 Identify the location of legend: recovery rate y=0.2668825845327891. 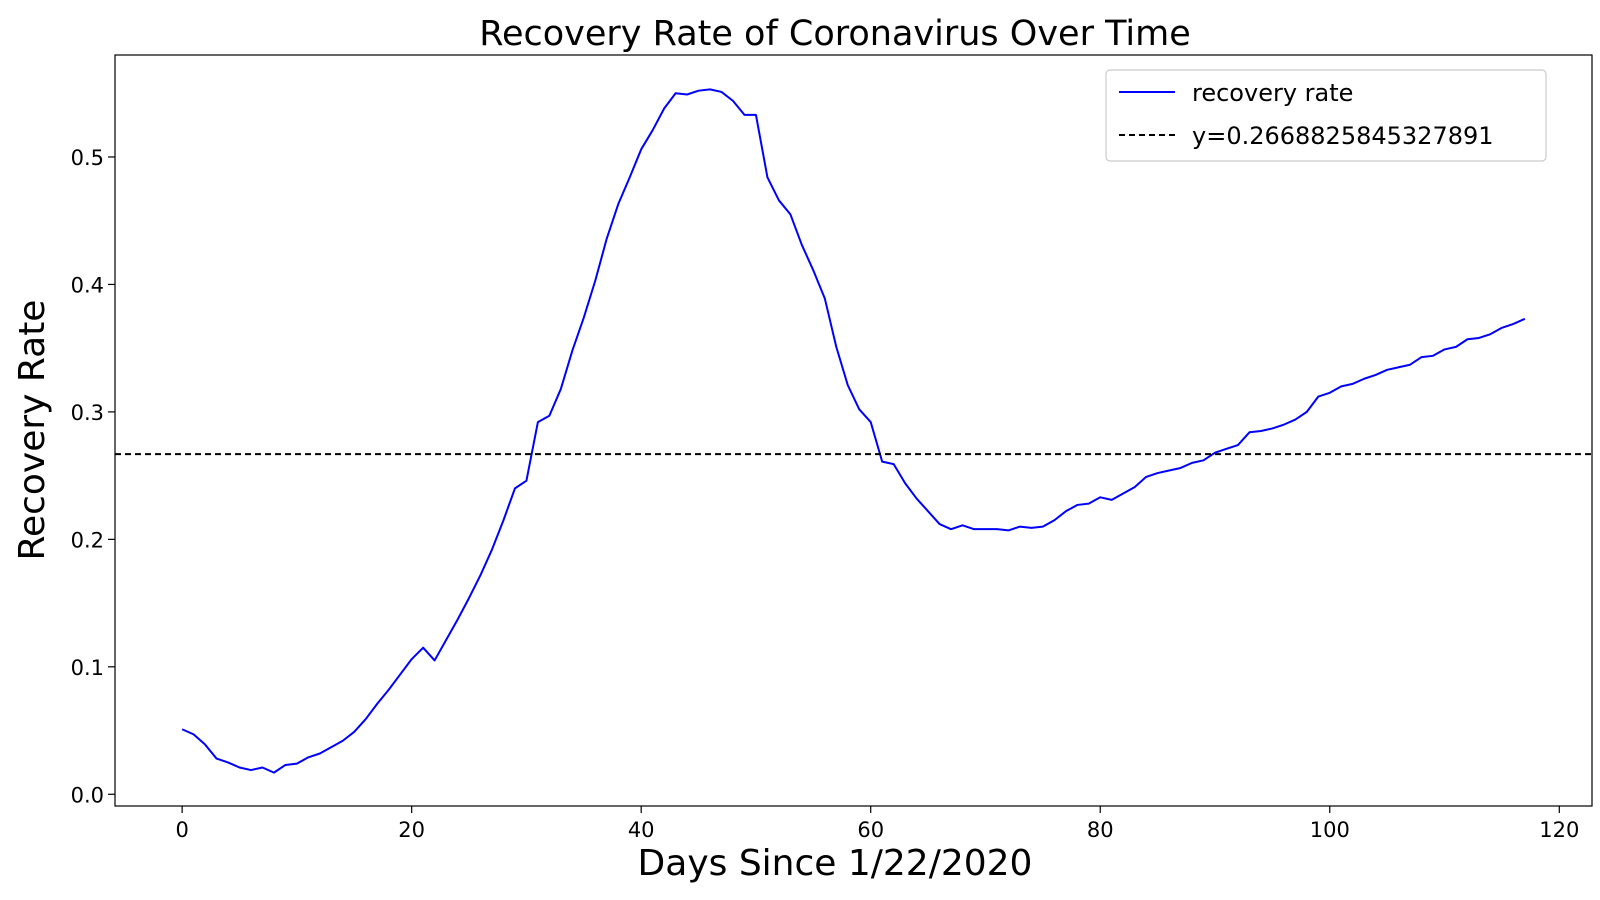
(1326, 115).